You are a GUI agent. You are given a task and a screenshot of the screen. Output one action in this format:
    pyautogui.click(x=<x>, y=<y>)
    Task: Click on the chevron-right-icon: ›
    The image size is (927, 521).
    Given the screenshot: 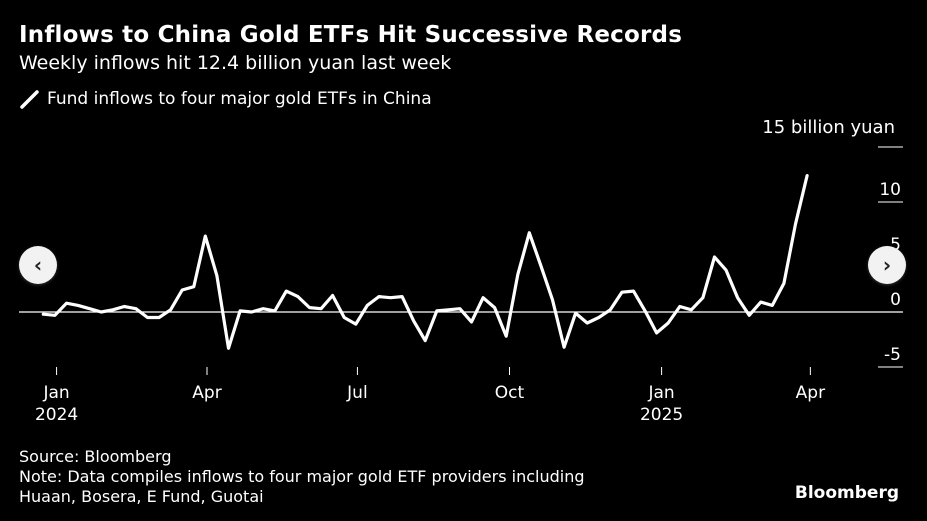 What is the action you would take?
    pyautogui.click(x=887, y=265)
    